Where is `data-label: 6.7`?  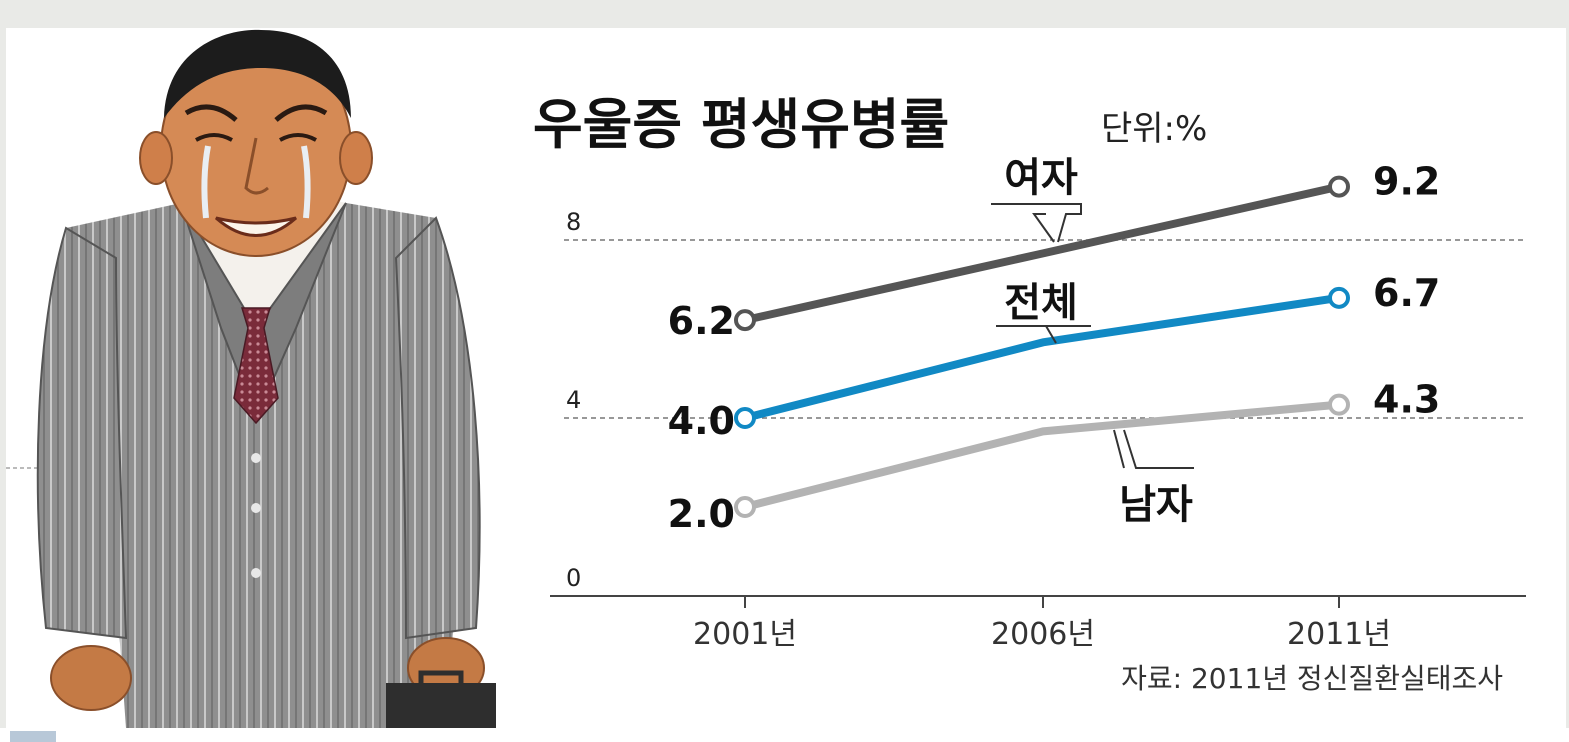 data-label: 6.7 is located at coordinates (1406, 293).